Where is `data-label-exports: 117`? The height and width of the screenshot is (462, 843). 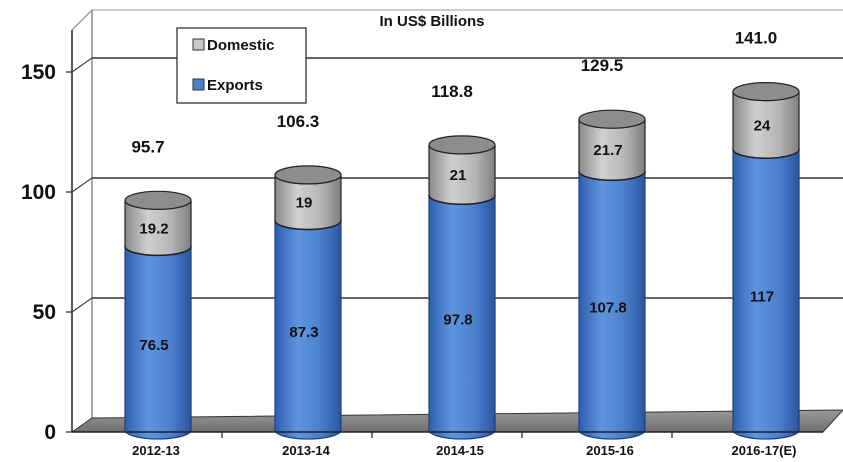 data-label-exports: 117 is located at coordinates (762, 297).